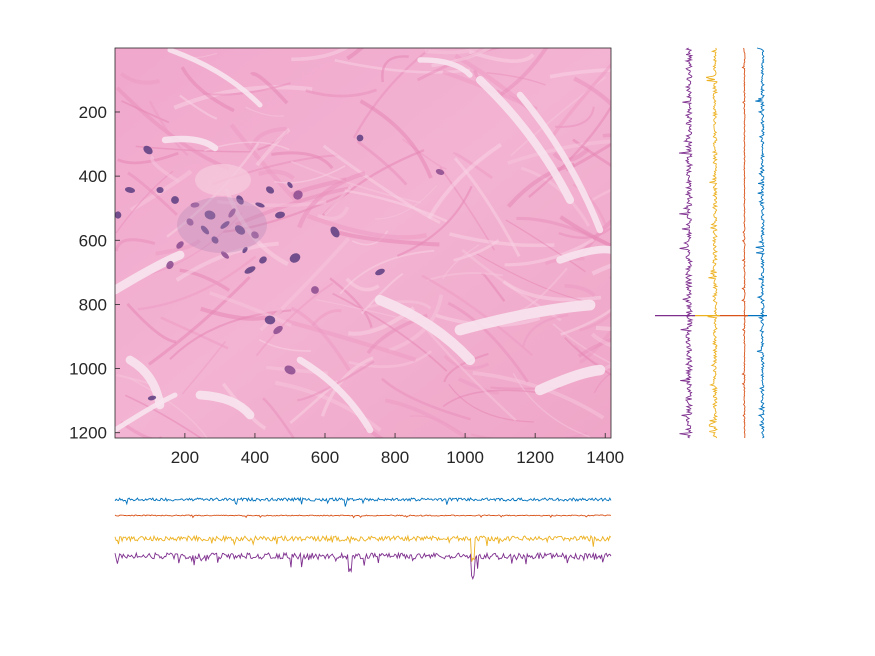  I want to click on column-profiles, so click(363, 538).